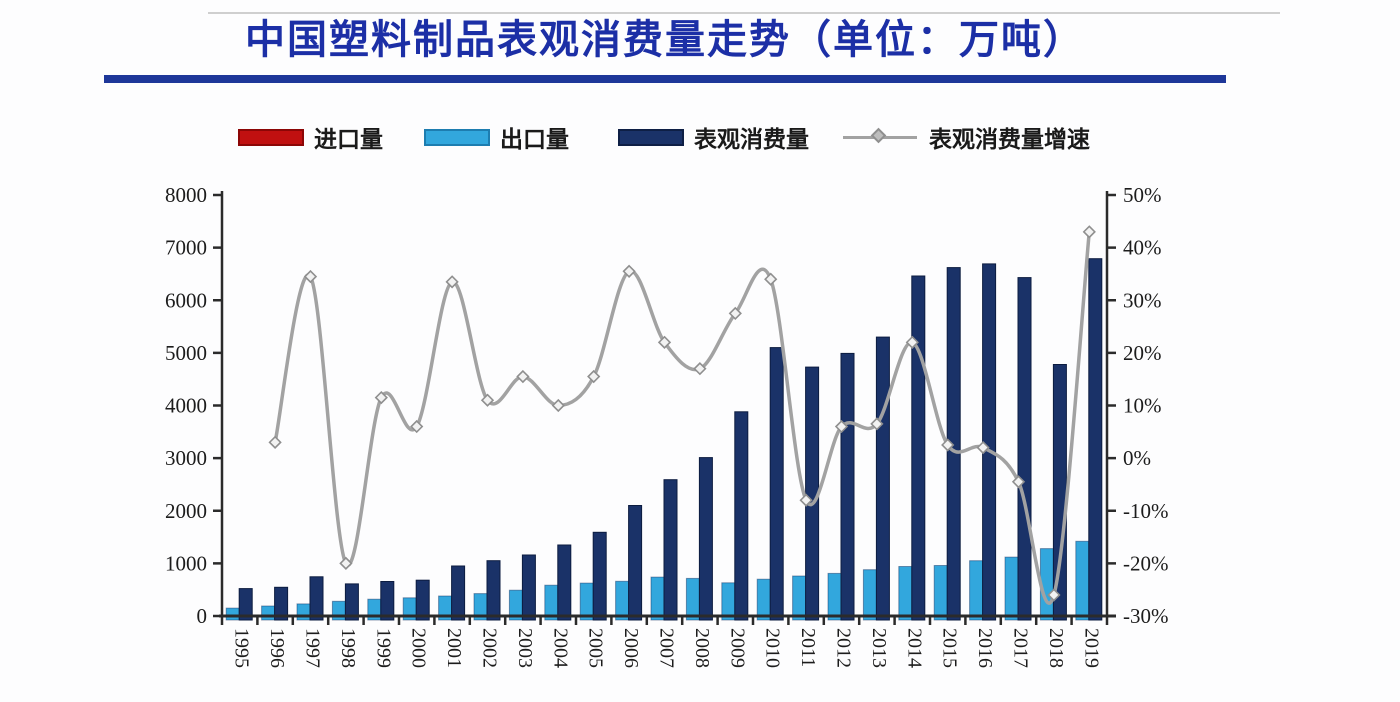 This screenshot has height=702, width=1400. What do you see at coordinates (1146, 563) in the screenshot?
I see `svg-text: -20%` at bounding box center [1146, 563].